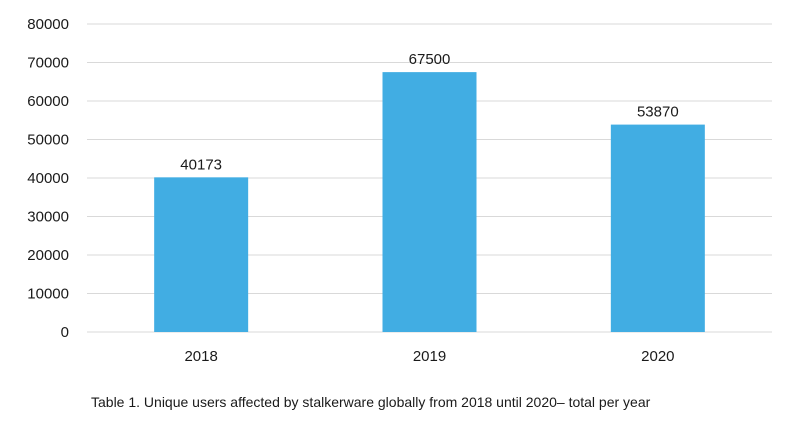 The image size is (800, 426). I want to click on x-tick-label-2019: 2019, so click(429, 356).